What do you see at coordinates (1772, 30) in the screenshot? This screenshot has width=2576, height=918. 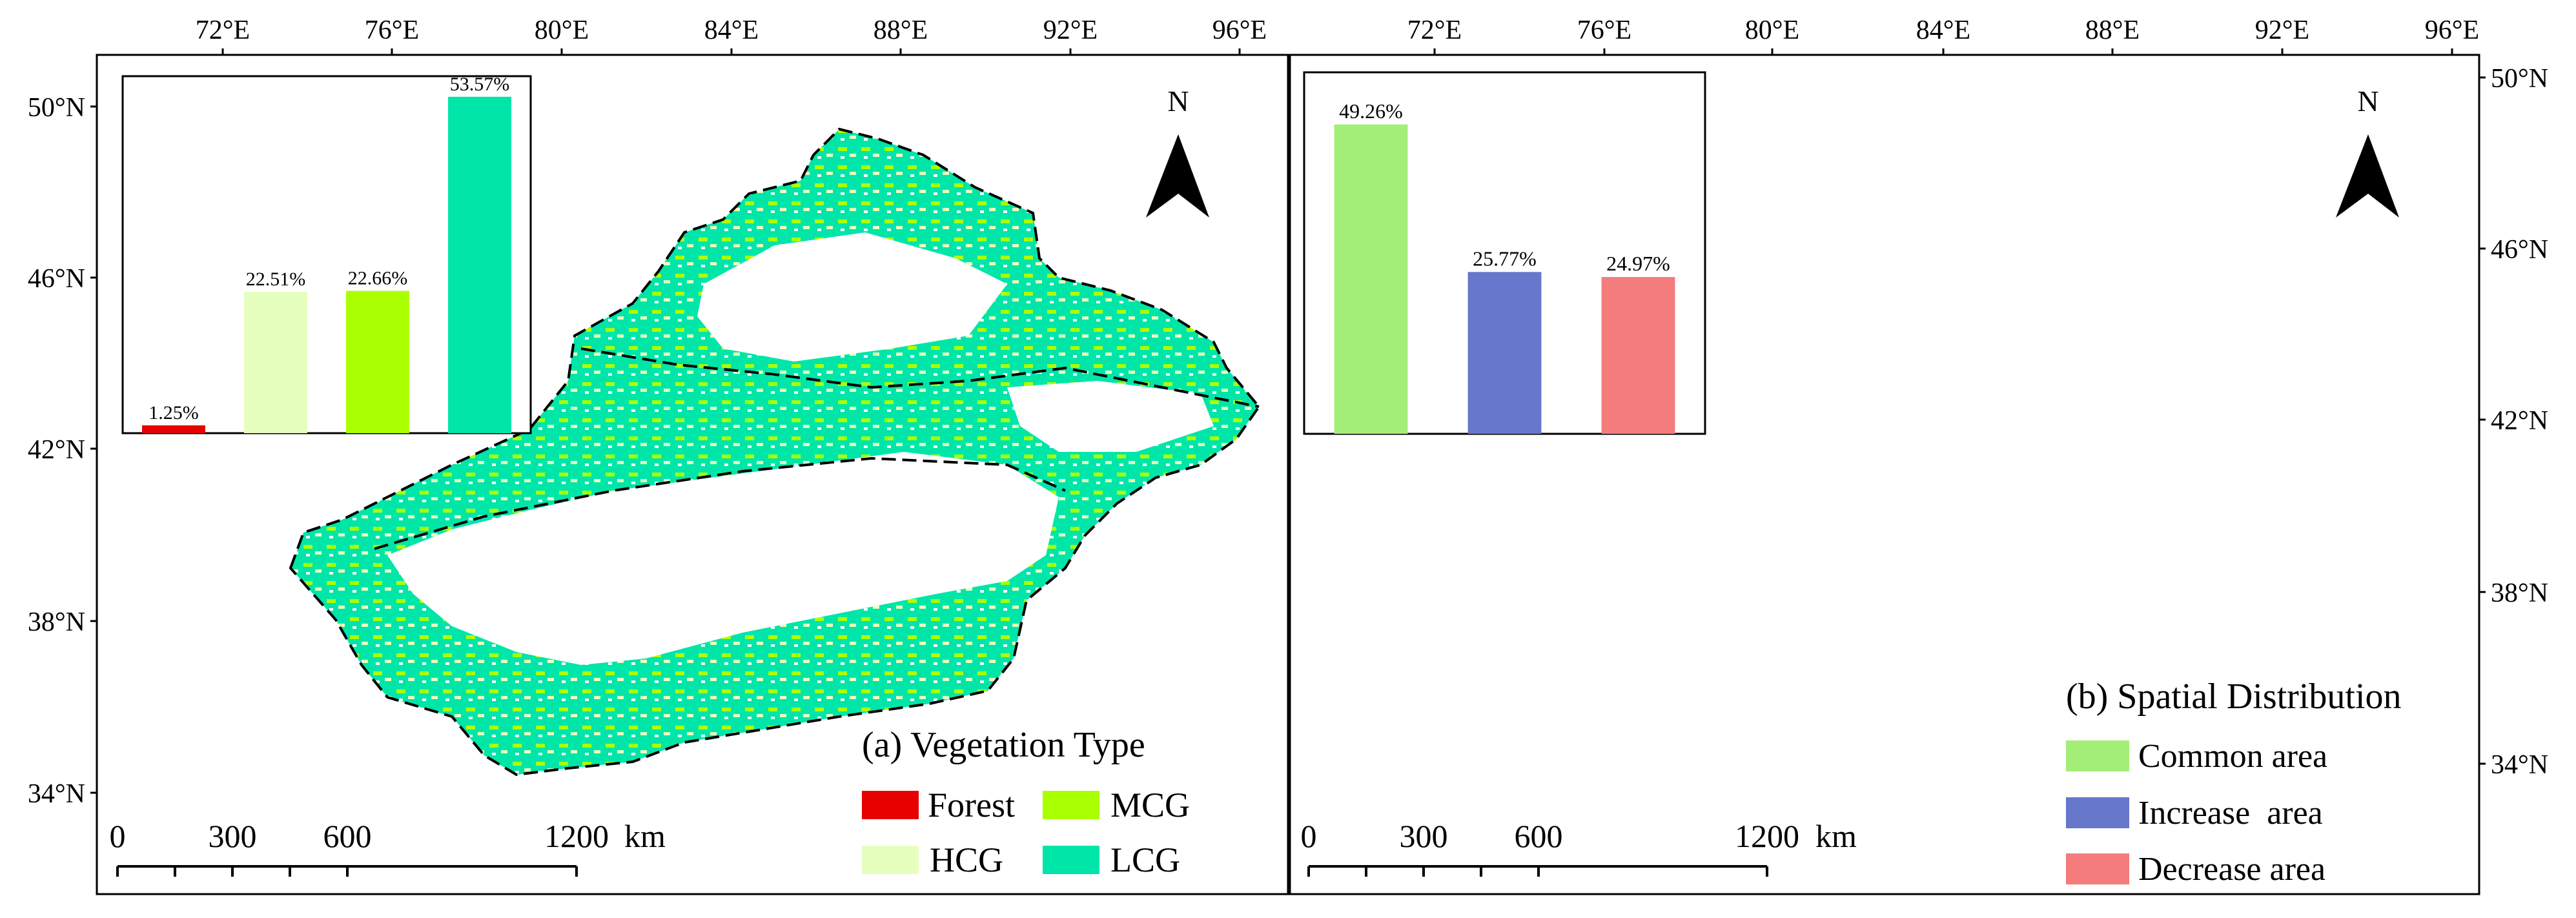 I see `lon-label-b: 80°E` at bounding box center [1772, 30].